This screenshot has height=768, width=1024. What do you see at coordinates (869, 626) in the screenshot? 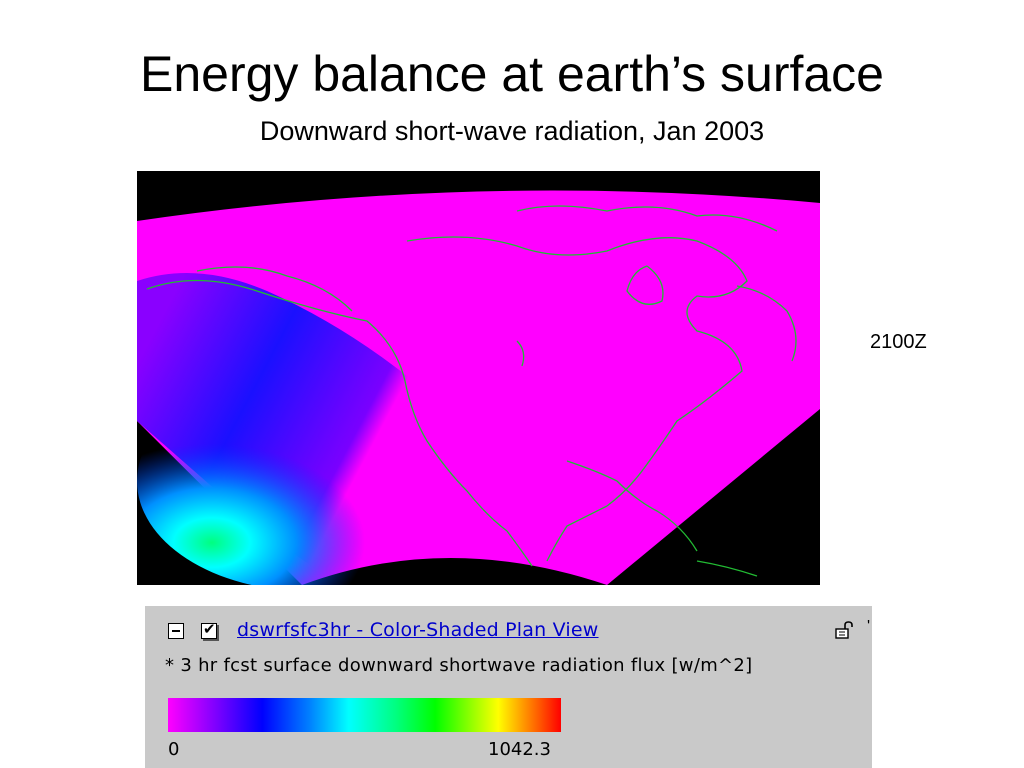
I see `panel-edge-glyph: '` at bounding box center [869, 626].